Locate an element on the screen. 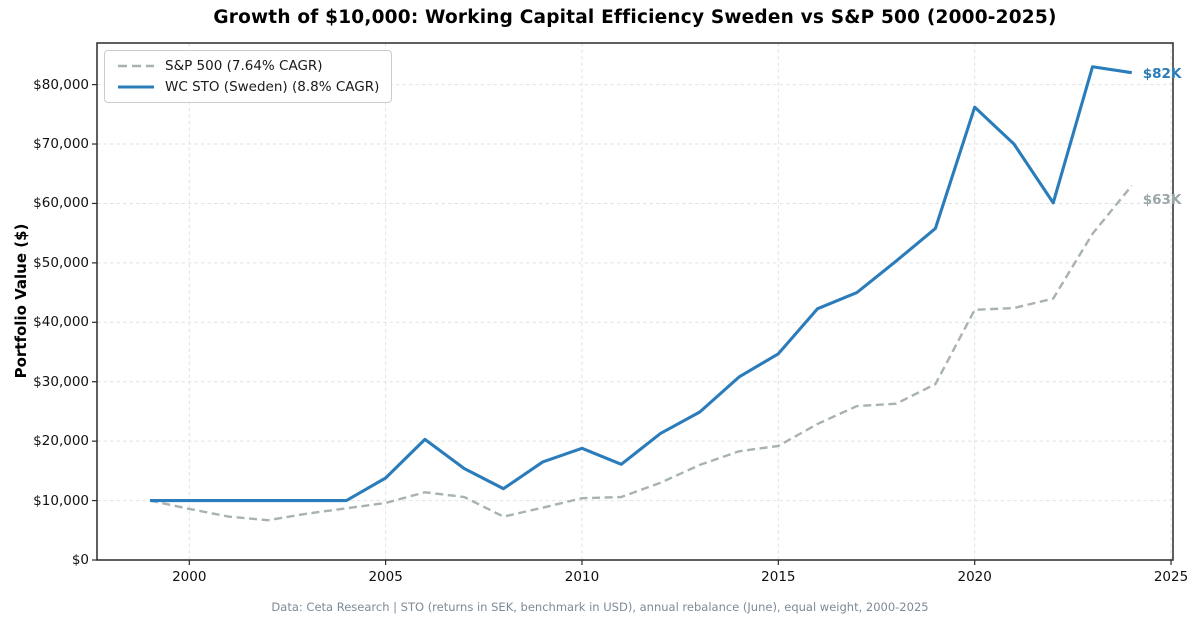 The height and width of the screenshot is (625, 1200). x-tick-label: 2010 is located at coordinates (582, 577).